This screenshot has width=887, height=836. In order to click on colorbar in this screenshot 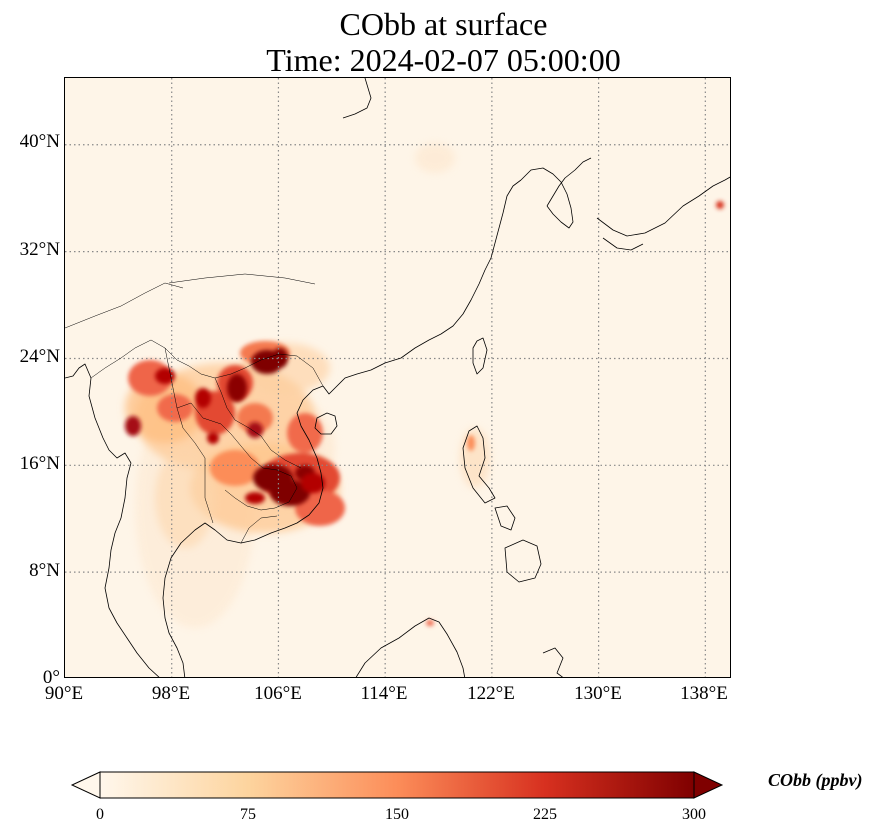, I will do `click(397, 785)`.